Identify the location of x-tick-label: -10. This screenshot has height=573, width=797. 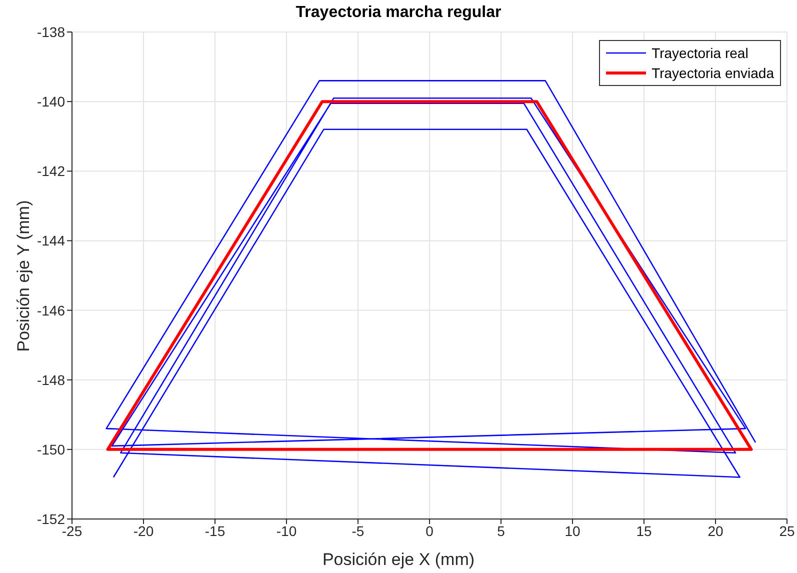
(286, 530).